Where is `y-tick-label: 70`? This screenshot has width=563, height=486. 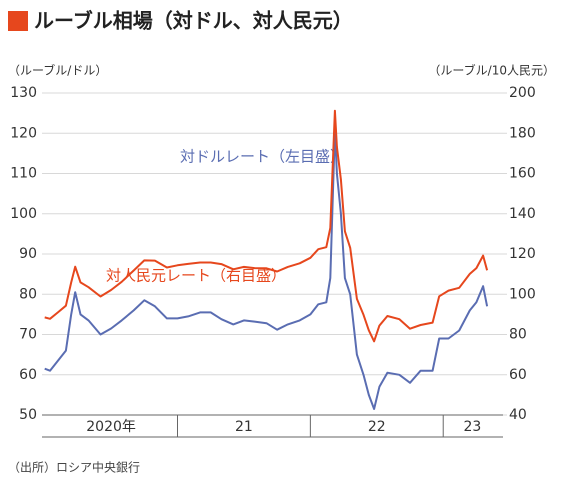
y-tick-label: 70 is located at coordinates (28, 335).